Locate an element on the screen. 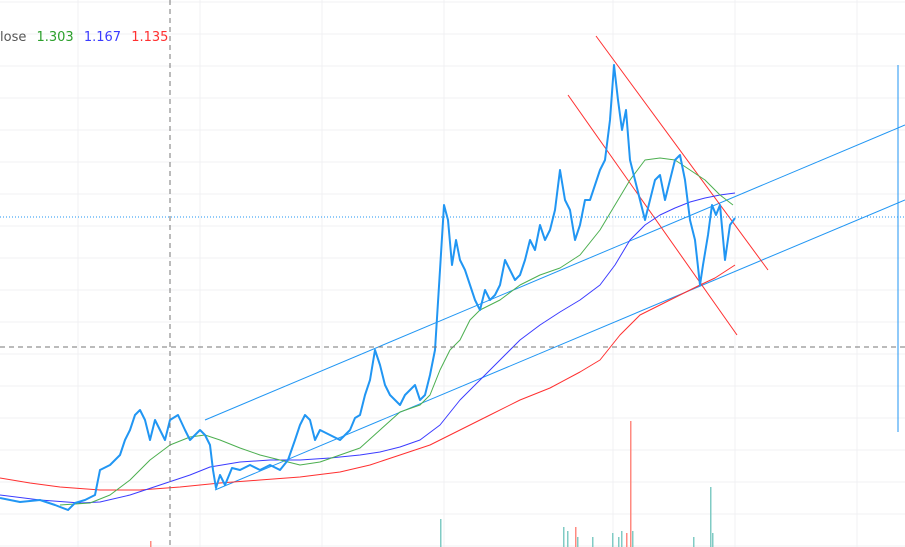 The height and width of the screenshot is (547, 905). legend: lose 1.303 1.167 1.135 is located at coordinates (87, 37).